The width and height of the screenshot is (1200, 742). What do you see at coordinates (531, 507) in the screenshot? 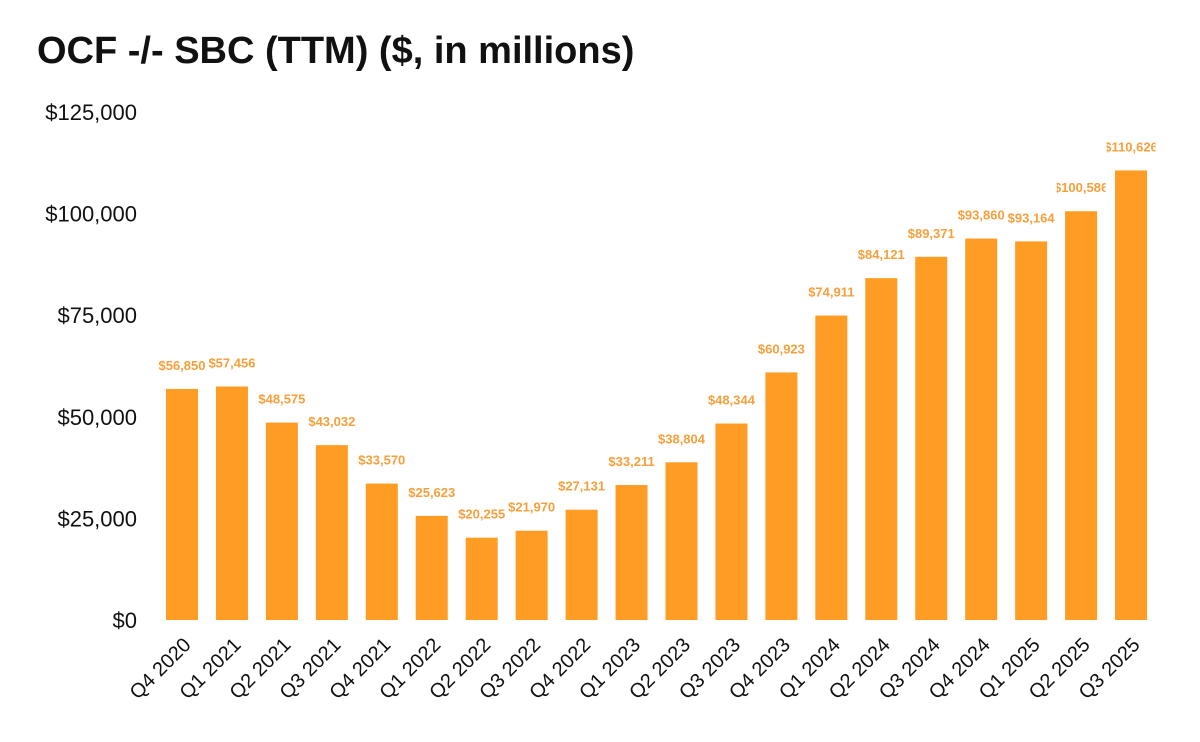
I see `data-label: $21,970` at bounding box center [531, 507].